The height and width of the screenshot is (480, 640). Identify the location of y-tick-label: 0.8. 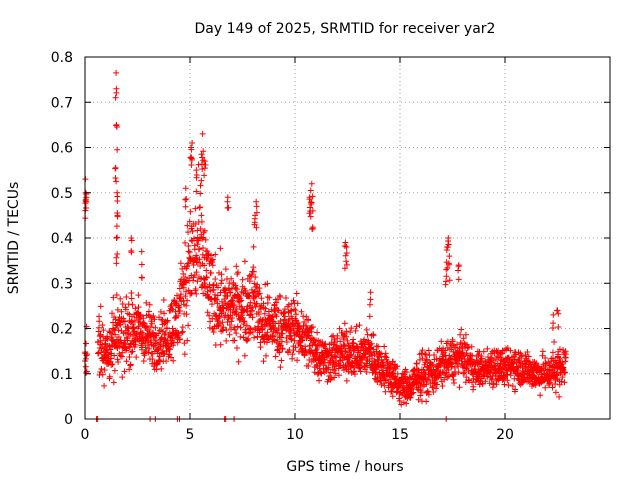
(62, 58).